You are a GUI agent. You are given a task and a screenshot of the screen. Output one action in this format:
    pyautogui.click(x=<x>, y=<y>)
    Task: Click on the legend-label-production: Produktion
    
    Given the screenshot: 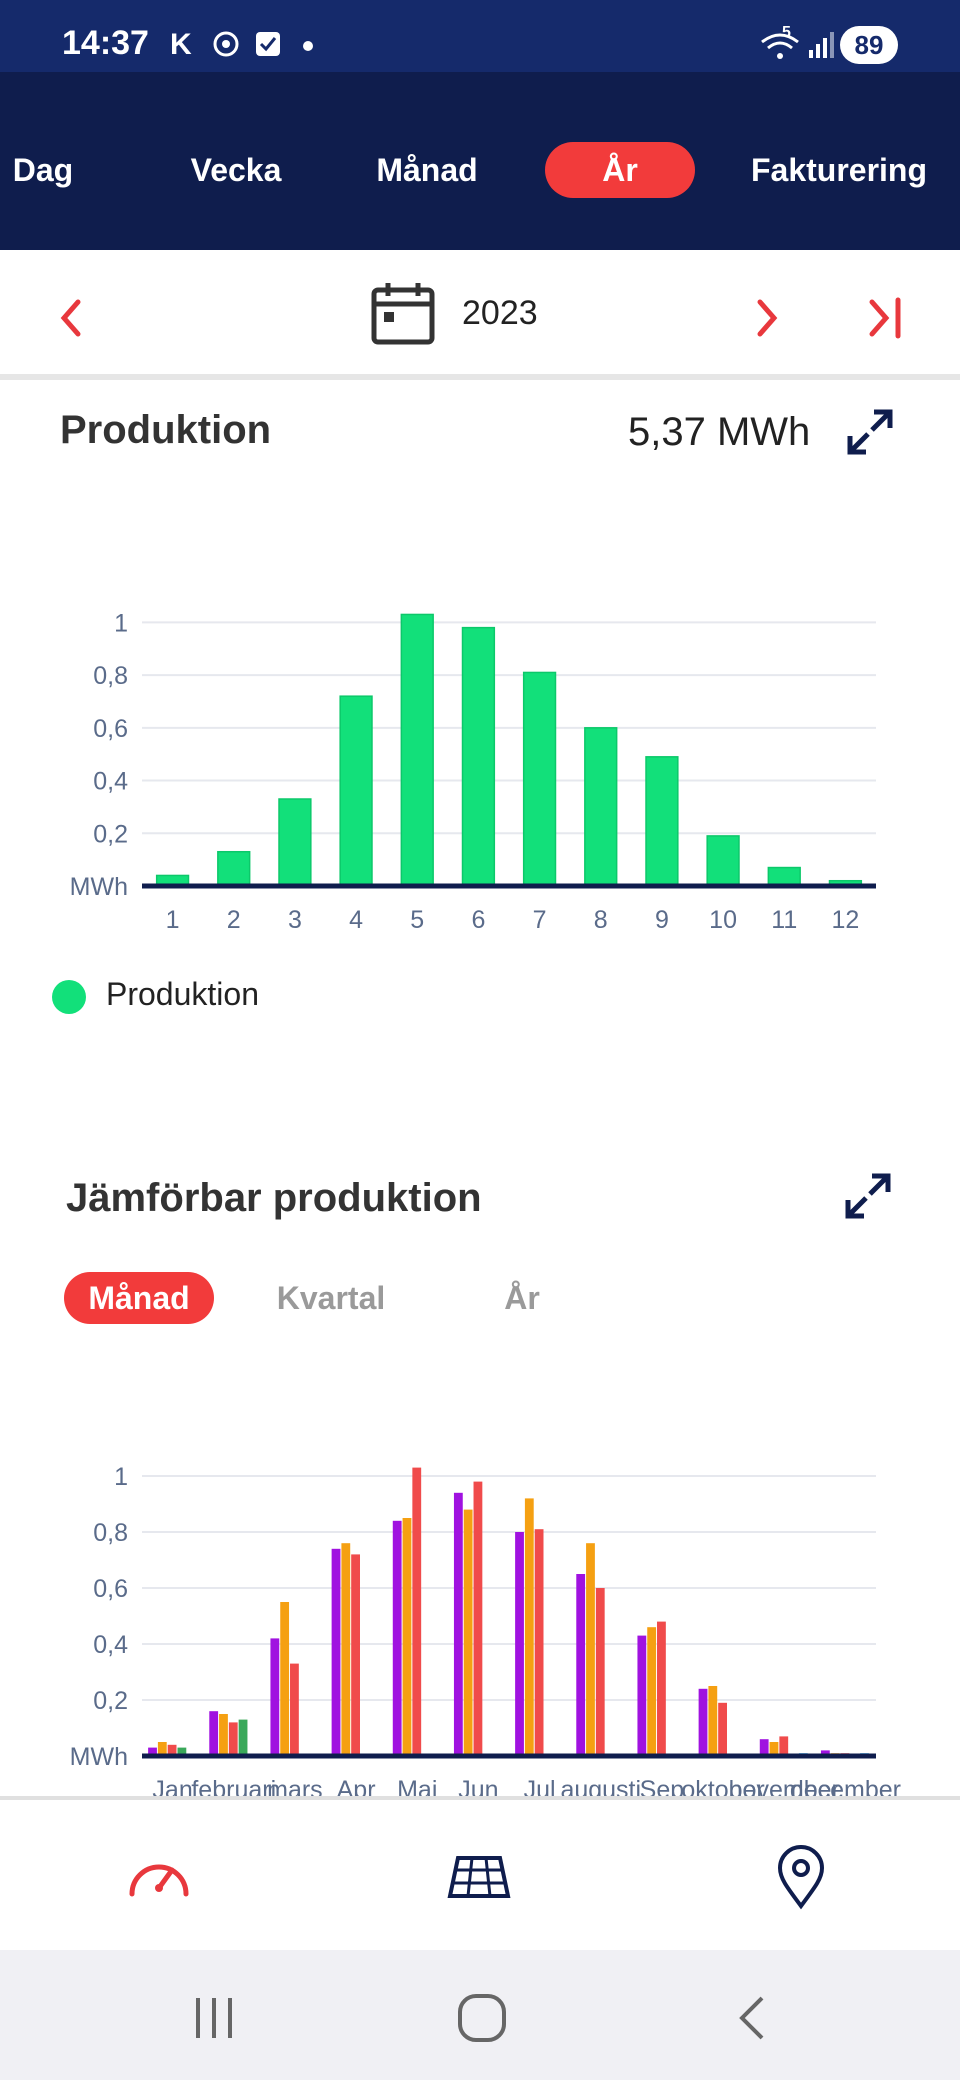 What is the action you would take?
    pyautogui.click(x=182, y=994)
    